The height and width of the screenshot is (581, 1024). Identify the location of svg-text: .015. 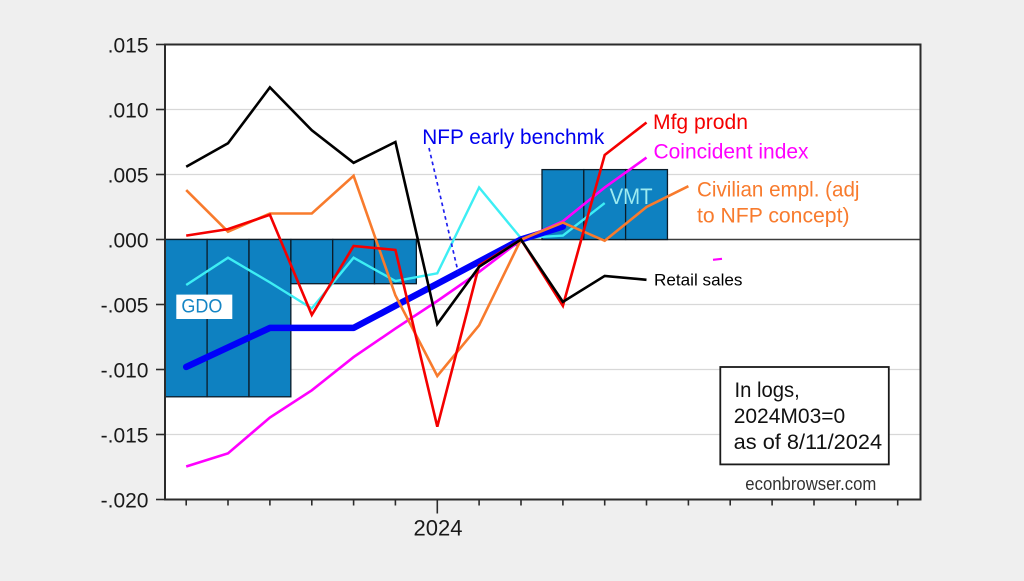
(128, 46).